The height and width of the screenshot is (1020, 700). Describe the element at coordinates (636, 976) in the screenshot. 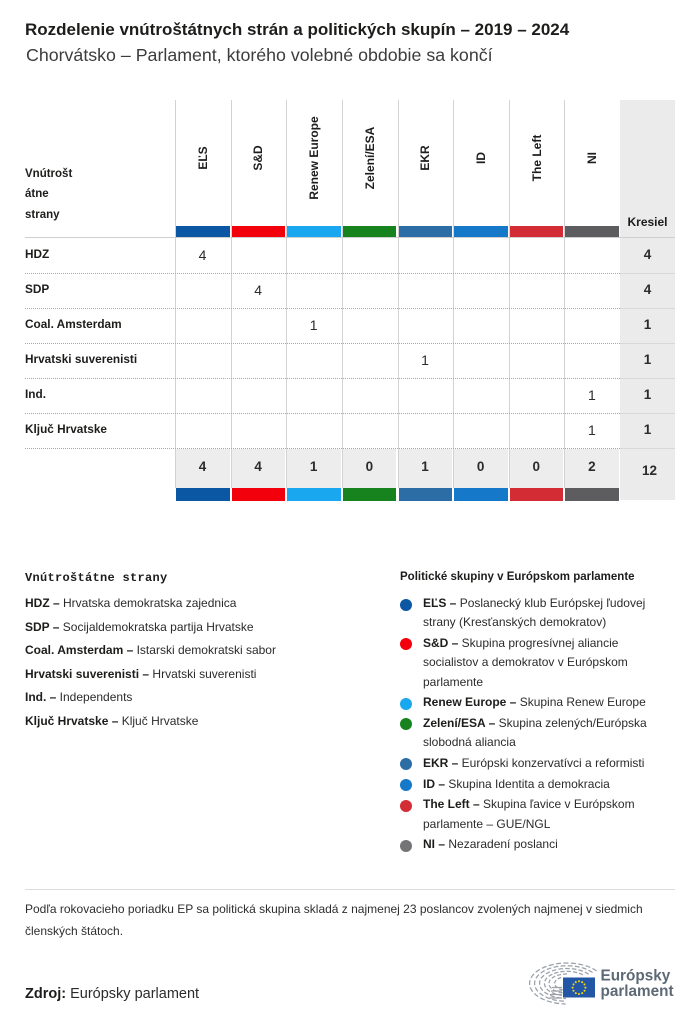

I see `svg-text: Európsky` at that location.